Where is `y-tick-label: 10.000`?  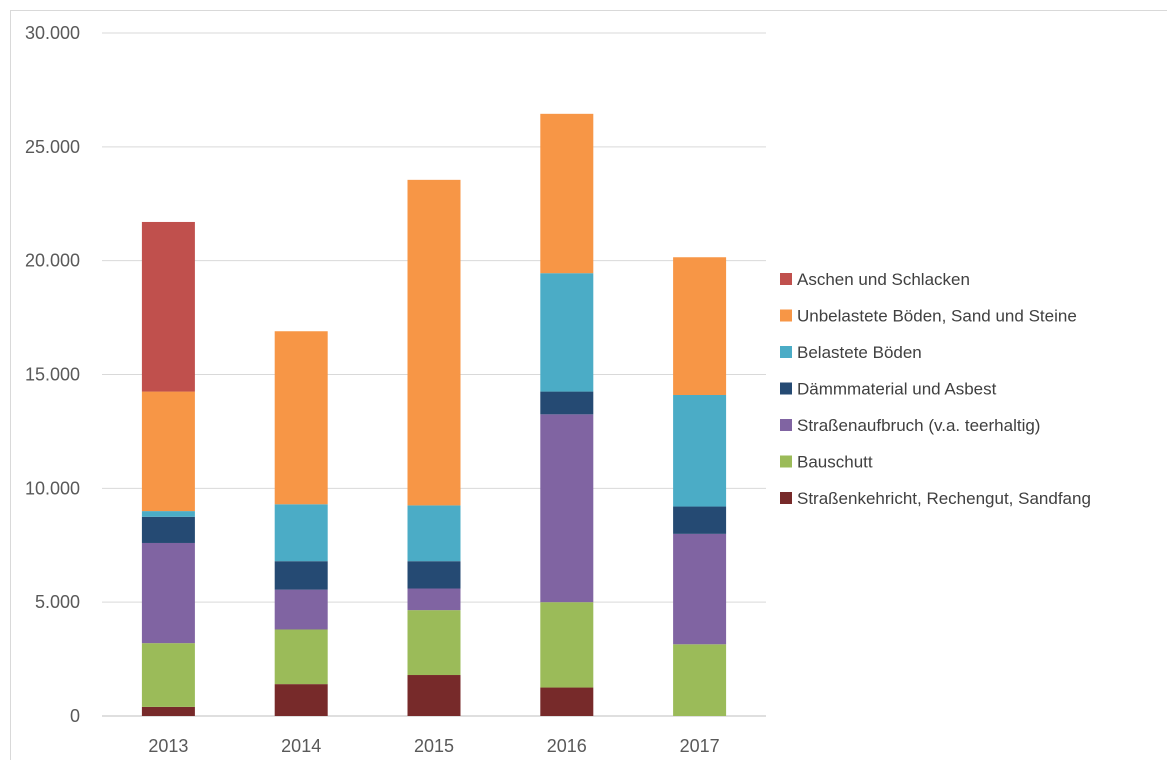
y-tick-label: 10.000 is located at coordinates (52, 488).